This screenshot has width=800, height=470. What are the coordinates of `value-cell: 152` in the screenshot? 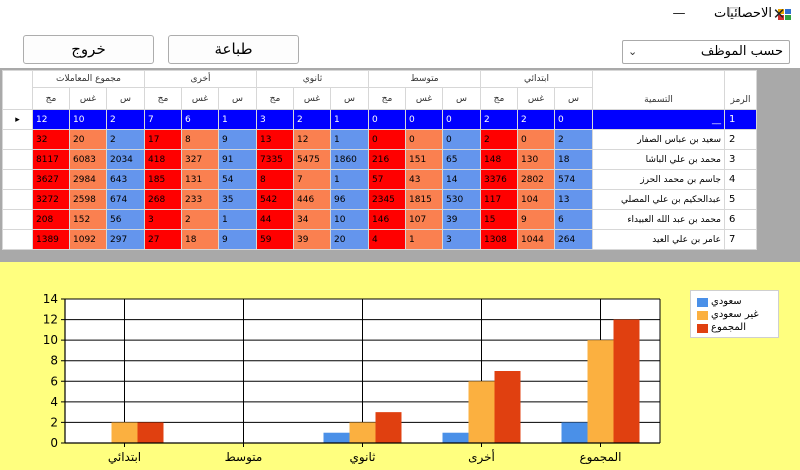 It's located at (88, 219).